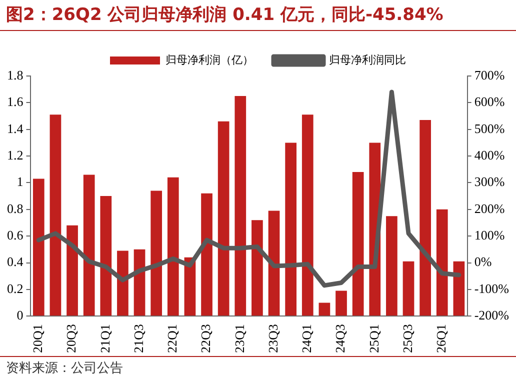 This screenshot has width=516, height=381. I want to click on y2-tick-label: 200%, so click(489, 208).